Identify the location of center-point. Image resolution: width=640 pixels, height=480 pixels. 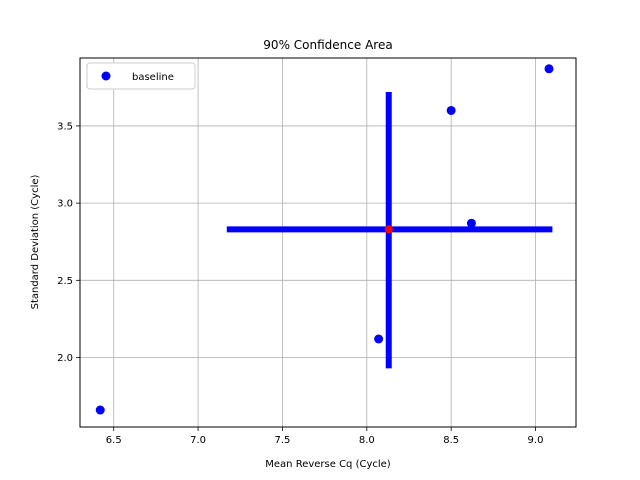
(388, 229).